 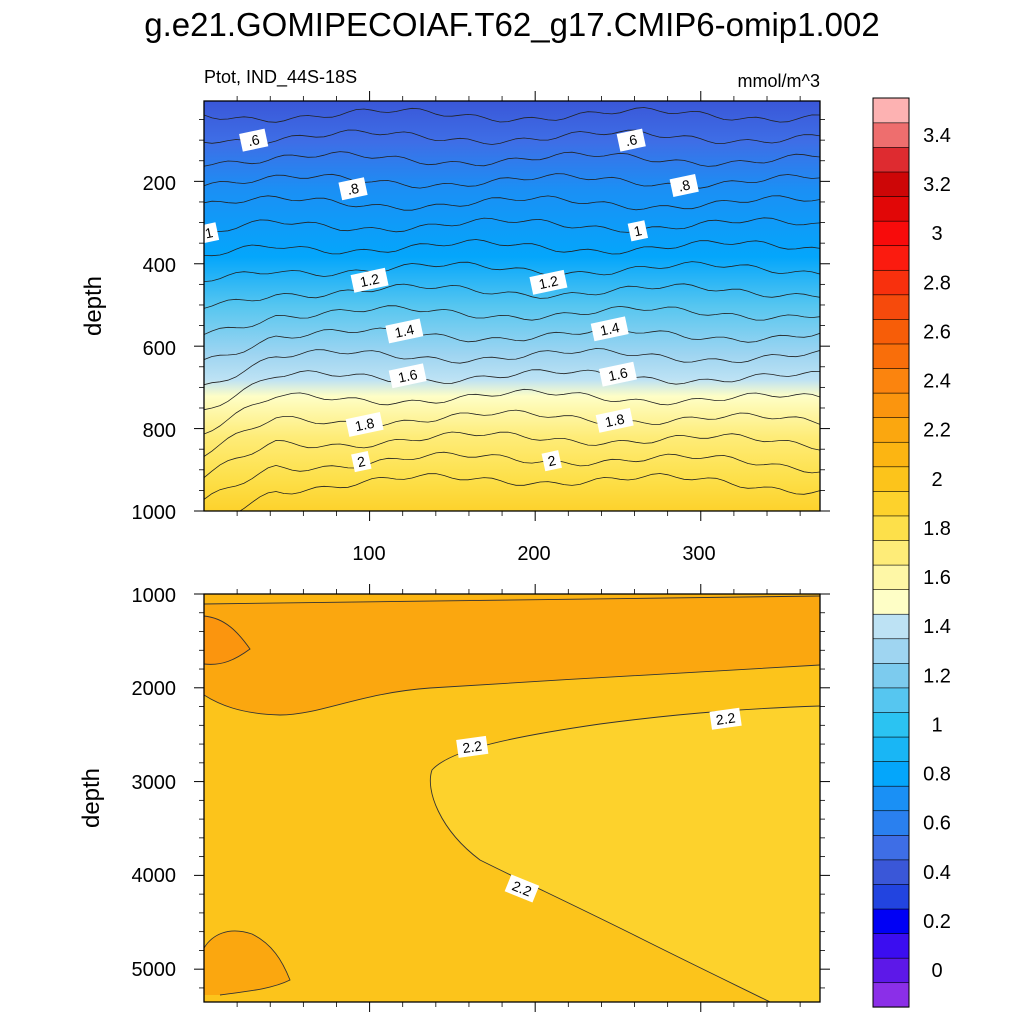 I want to click on contour-label-text: 2, so click(x=551, y=460).